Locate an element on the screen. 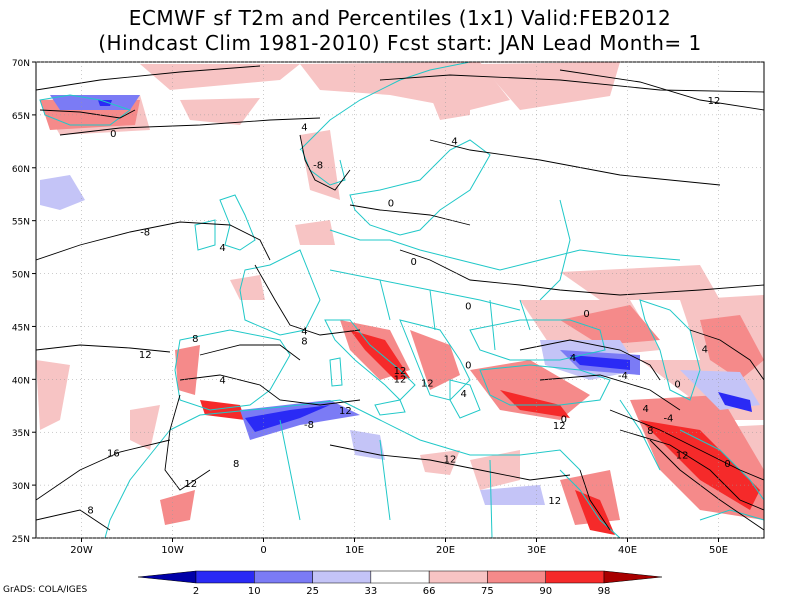 The height and width of the screenshot is (600, 800). coastline-gulf is located at coordinates (721, 465).